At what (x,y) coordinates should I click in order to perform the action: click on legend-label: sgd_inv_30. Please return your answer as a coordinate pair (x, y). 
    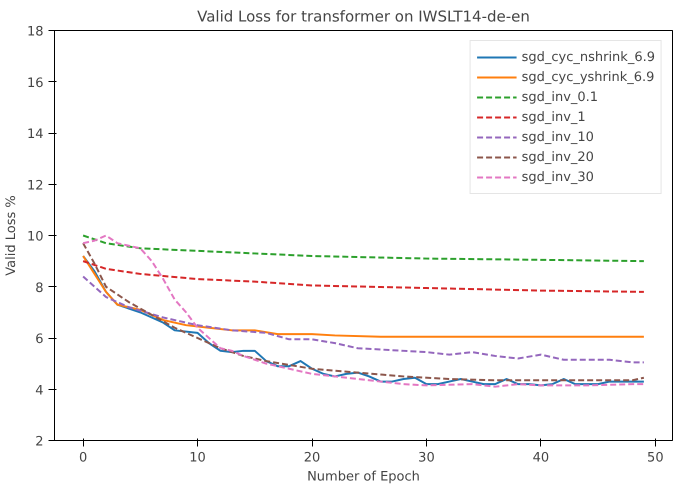
    Looking at the image, I should click on (558, 177).